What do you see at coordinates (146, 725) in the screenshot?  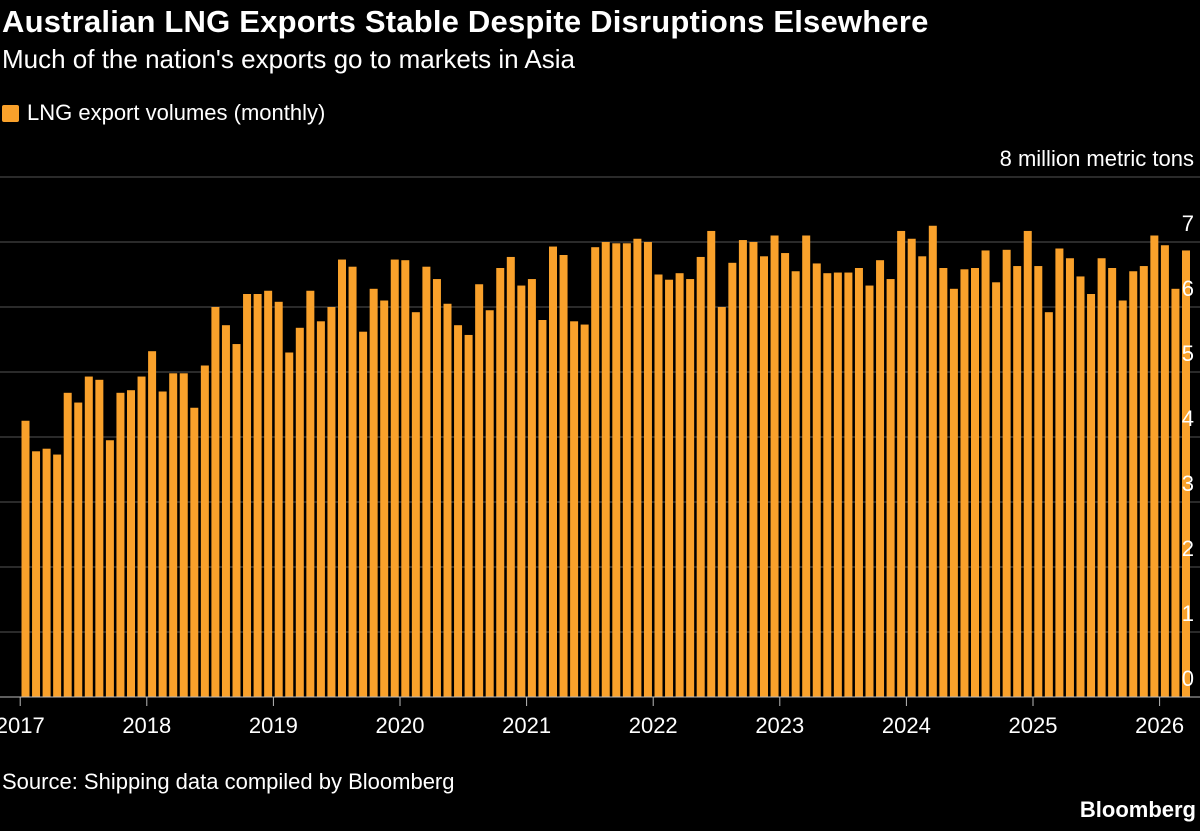 I see `x-tick-label: 2018` at bounding box center [146, 725].